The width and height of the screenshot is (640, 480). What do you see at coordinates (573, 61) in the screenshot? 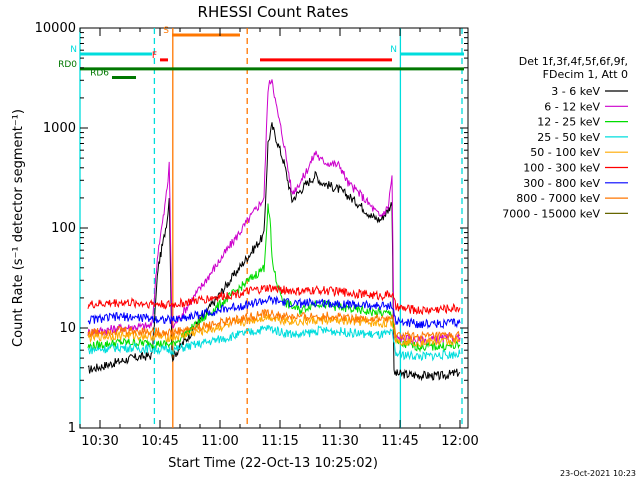
I see `legend-header: Det 1f,3f,4f,5f,6f,9f,` at bounding box center [573, 61].